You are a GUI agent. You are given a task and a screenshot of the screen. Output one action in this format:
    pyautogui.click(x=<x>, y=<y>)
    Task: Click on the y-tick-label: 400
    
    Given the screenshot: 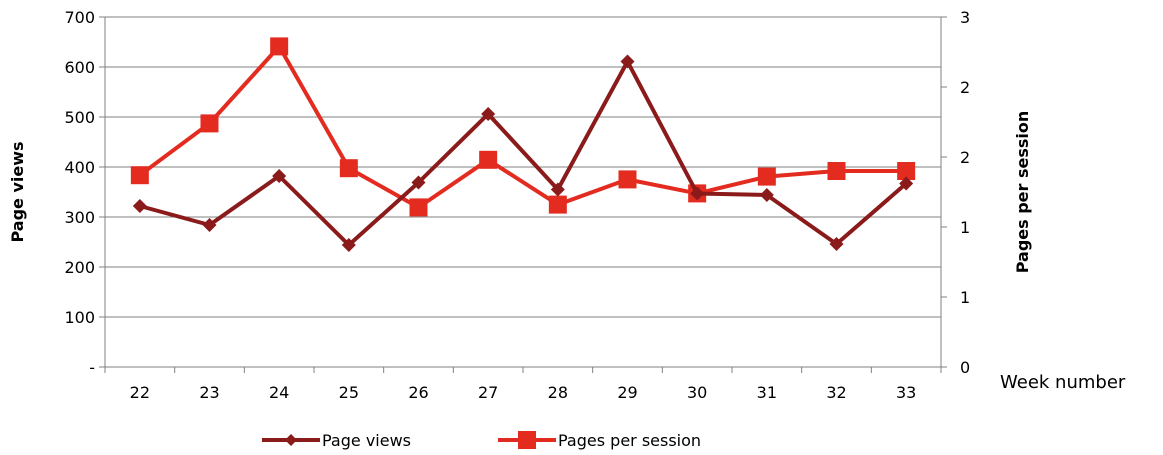 What is the action you would take?
    pyautogui.click(x=79, y=167)
    